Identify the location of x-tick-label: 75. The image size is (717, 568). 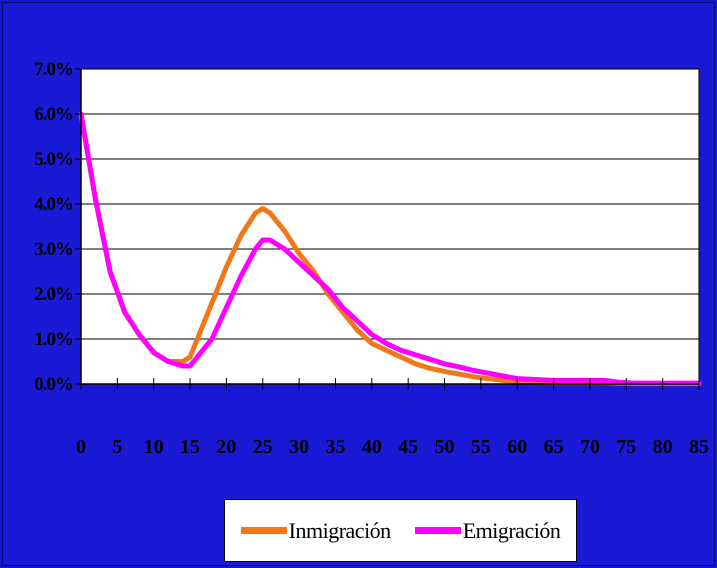
(626, 447).